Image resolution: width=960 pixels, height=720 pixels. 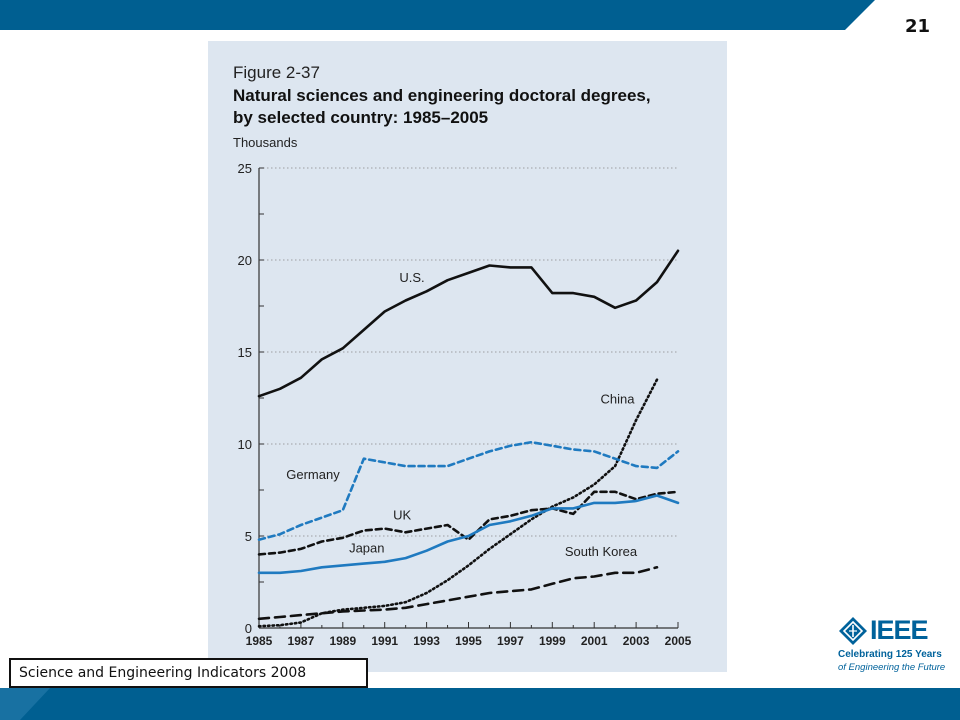 I want to click on x-tick-label: 1993, so click(x=426, y=641).